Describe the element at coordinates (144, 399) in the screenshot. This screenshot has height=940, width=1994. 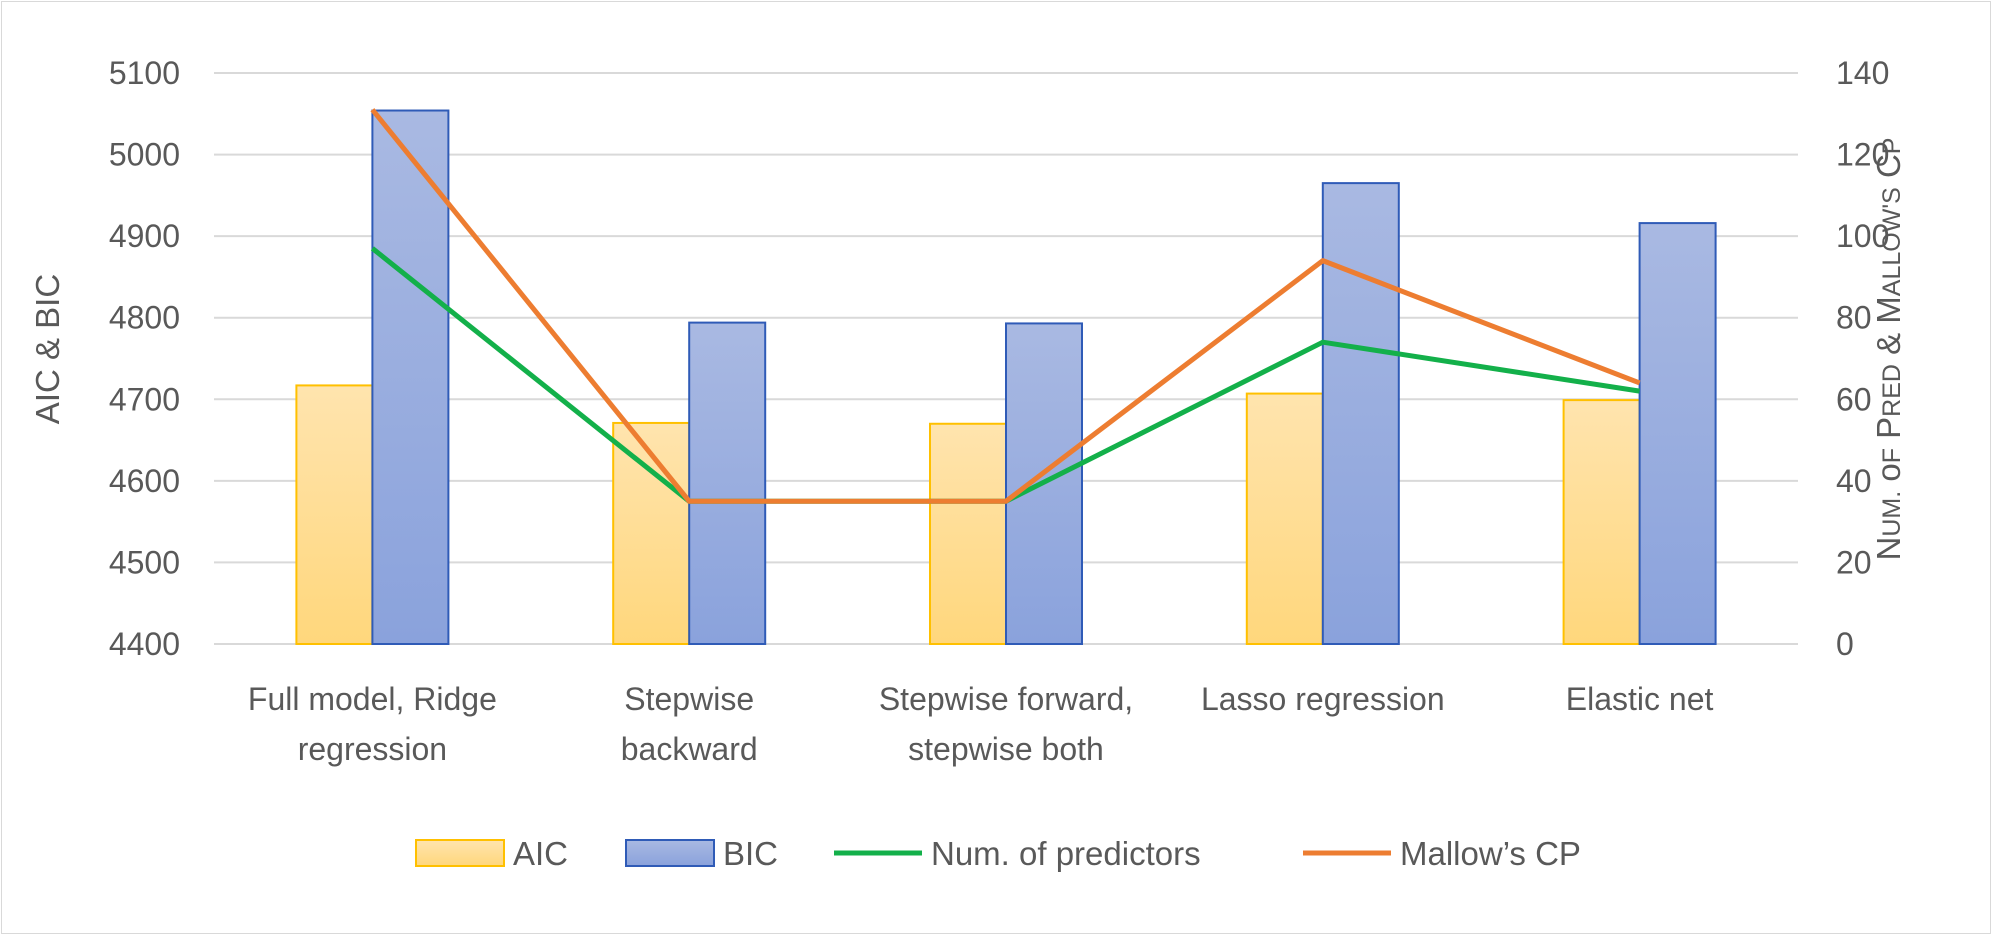
I see `left-tick-label: 4700` at that location.